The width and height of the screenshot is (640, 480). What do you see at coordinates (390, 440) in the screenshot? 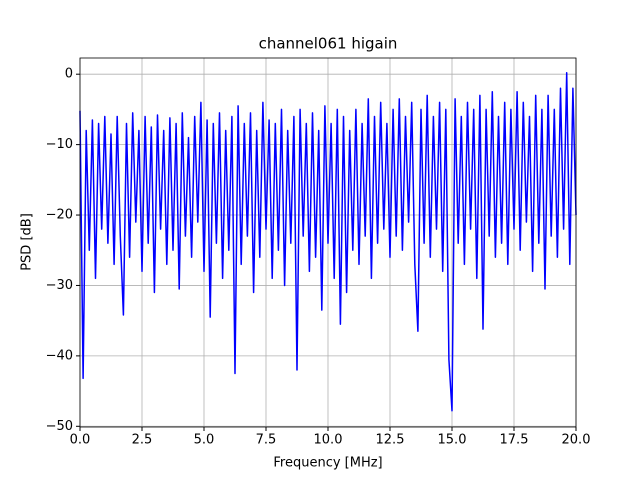
I see `x-tick-label: 12.5` at bounding box center [390, 440].